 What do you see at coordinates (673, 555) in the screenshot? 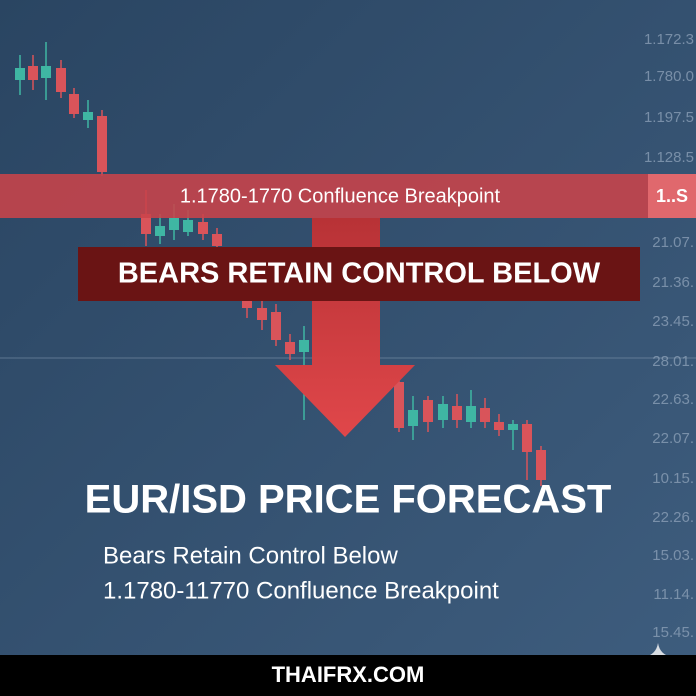
I see `axis-label: 15.03.` at bounding box center [673, 555].